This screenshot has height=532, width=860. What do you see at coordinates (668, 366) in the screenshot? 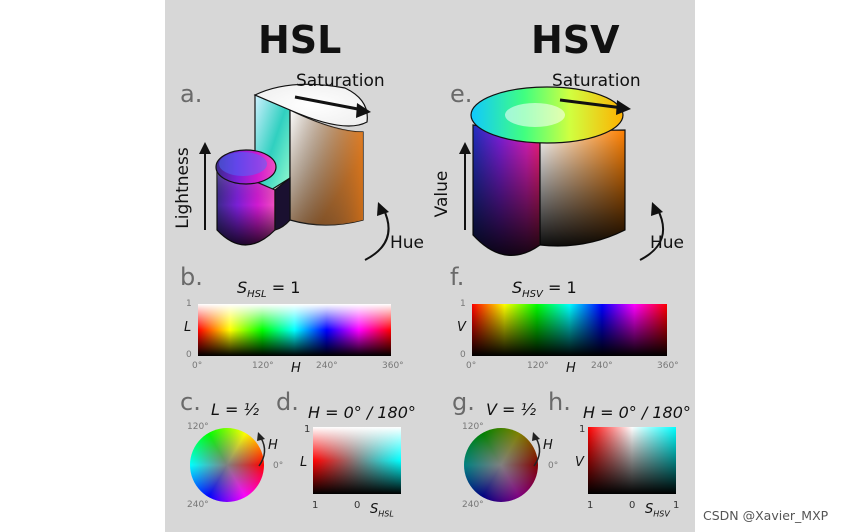
I see `hsv-strip-tick-360: 360°` at bounding box center [668, 366].